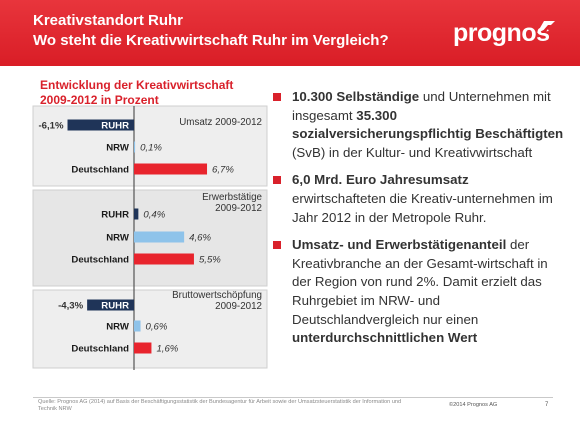 Image resolution: width=580 pixels, height=433 pixels. Describe the element at coordinates (501, 33) in the screenshot. I see `prognos-logo: prognos` at that location.